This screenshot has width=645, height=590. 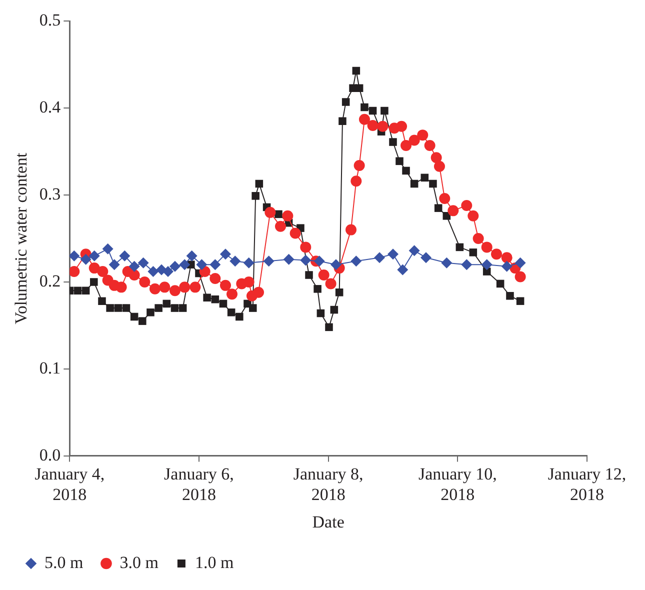 What do you see at coordinates (457, 484) in the screenshot?
I see `x-tick-label: January 10, 2018` at bounding box center [457, 484].